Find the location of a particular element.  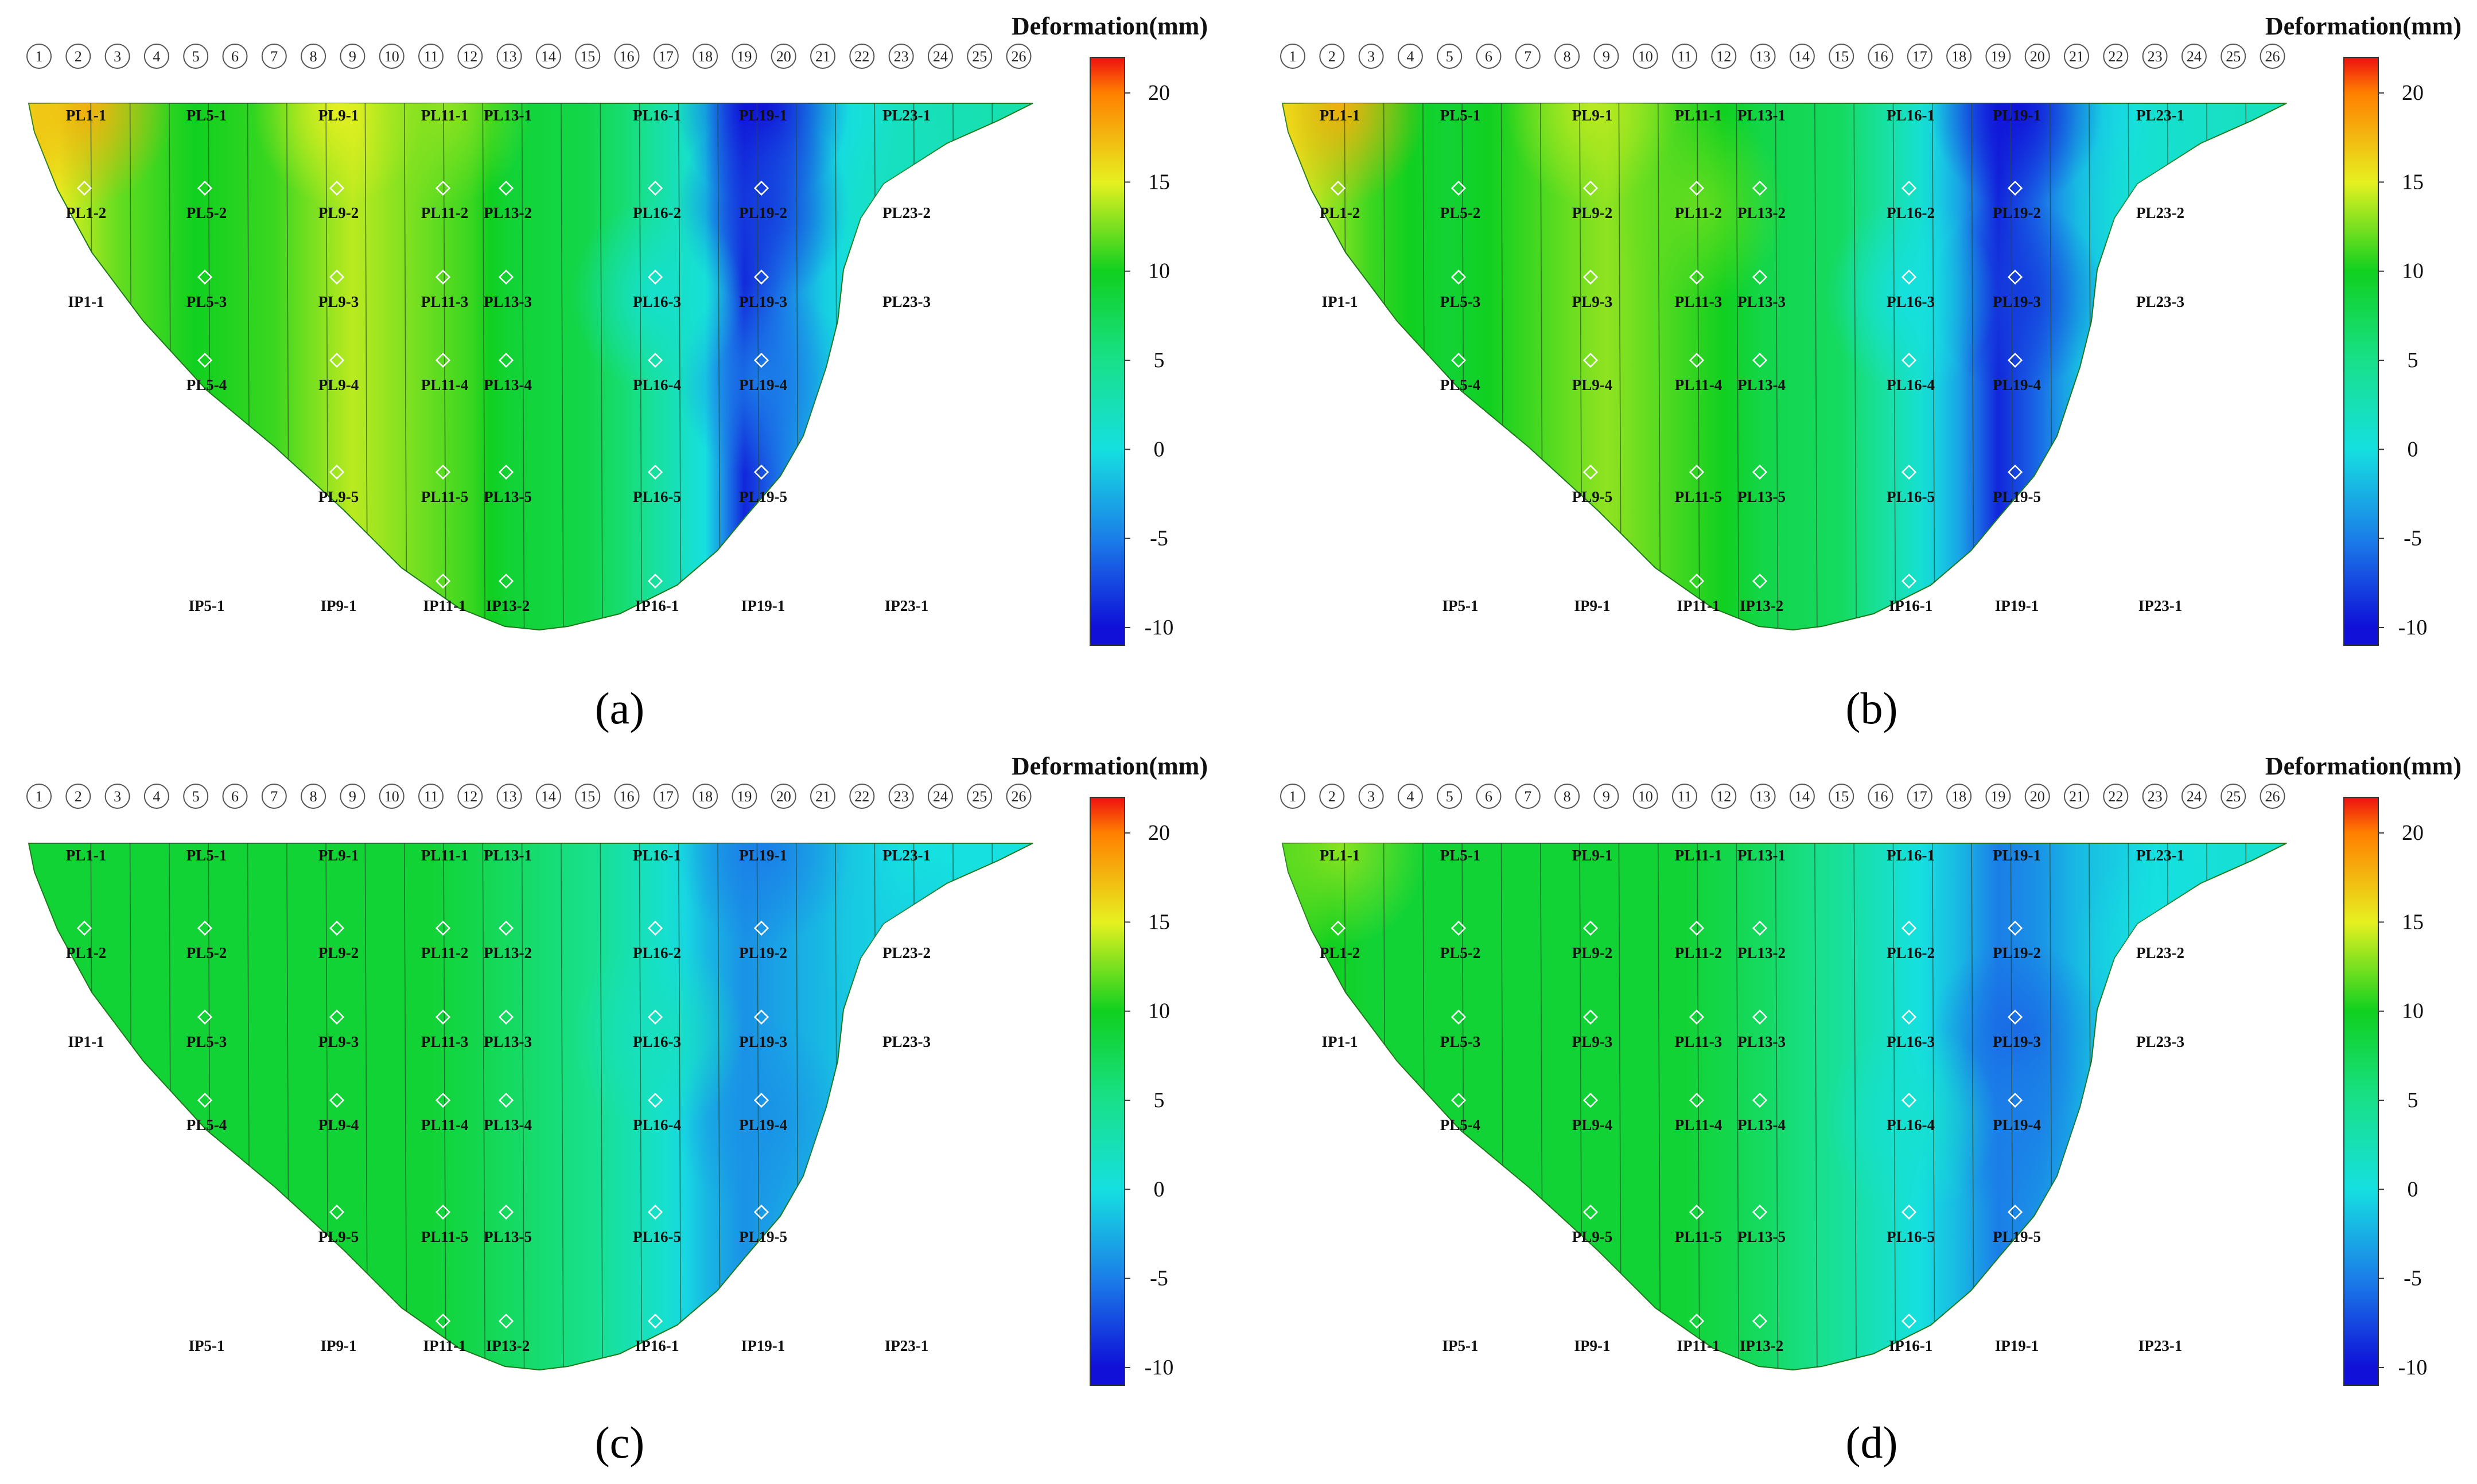

point-label-PL19-2: PL19-2 is located at coordinates (2017, 952).